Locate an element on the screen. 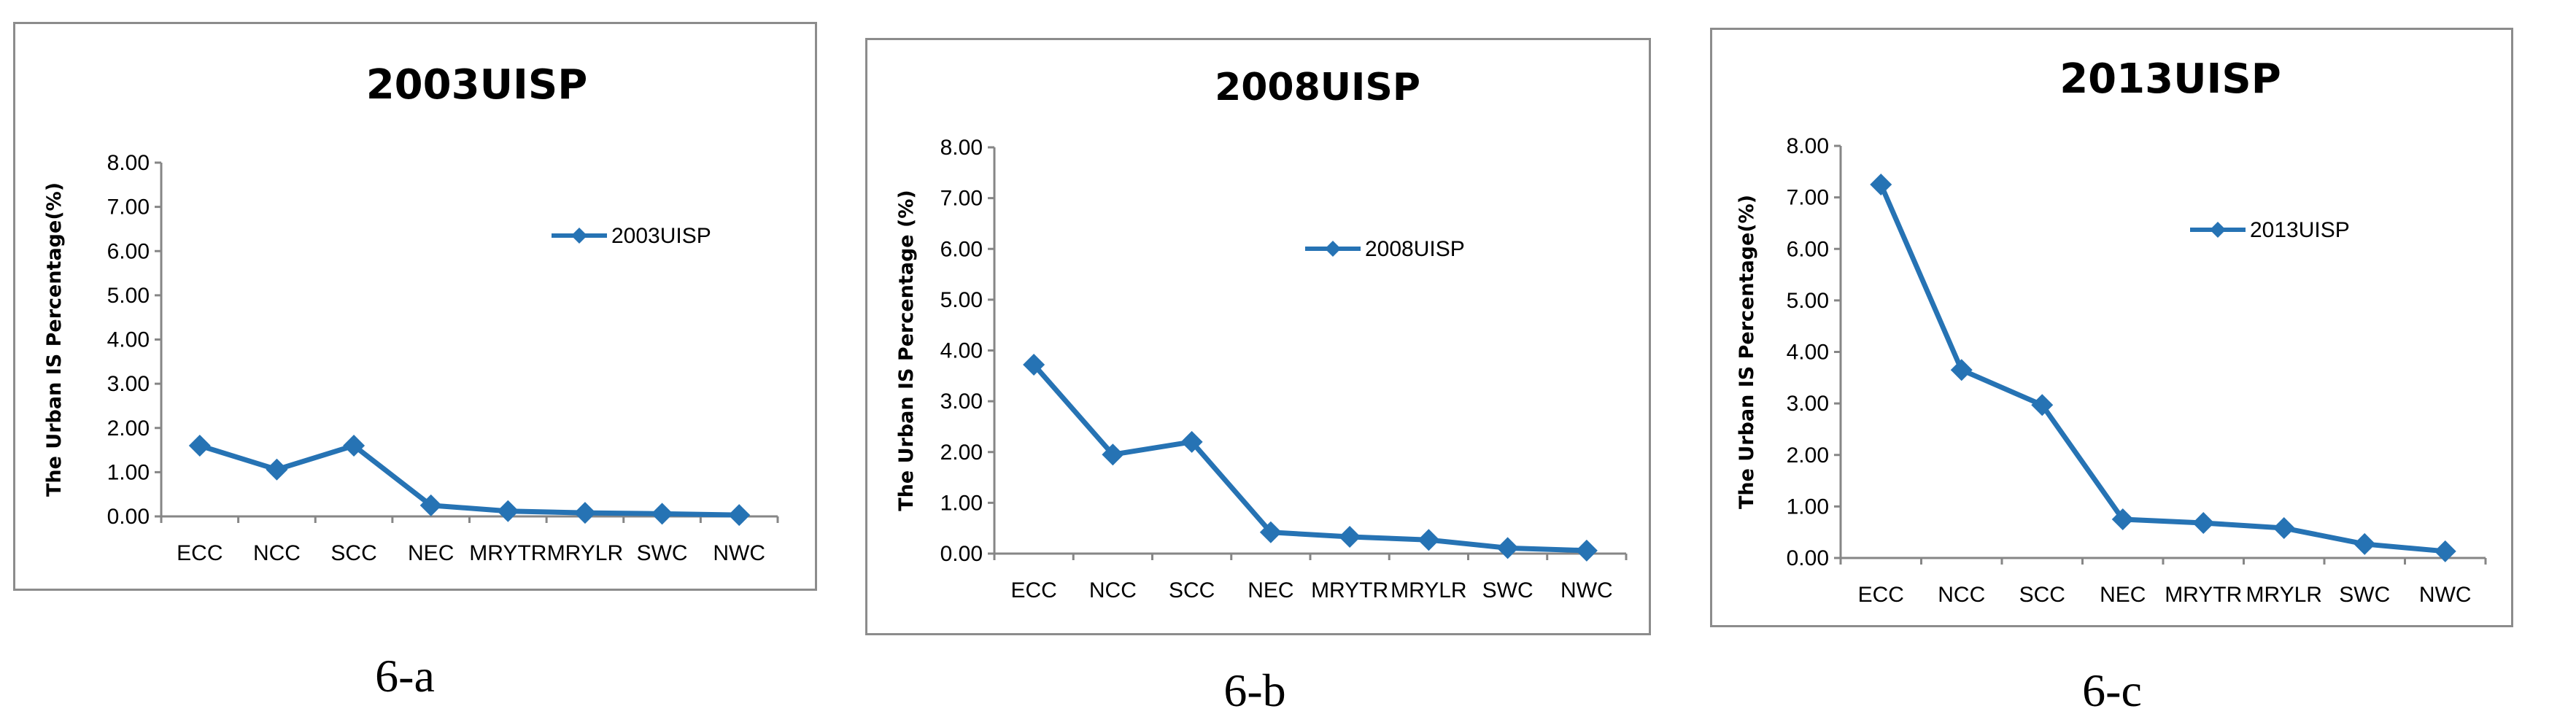  chart-c-ytick-label: 6.00 is located at coordinates (1808, 249).